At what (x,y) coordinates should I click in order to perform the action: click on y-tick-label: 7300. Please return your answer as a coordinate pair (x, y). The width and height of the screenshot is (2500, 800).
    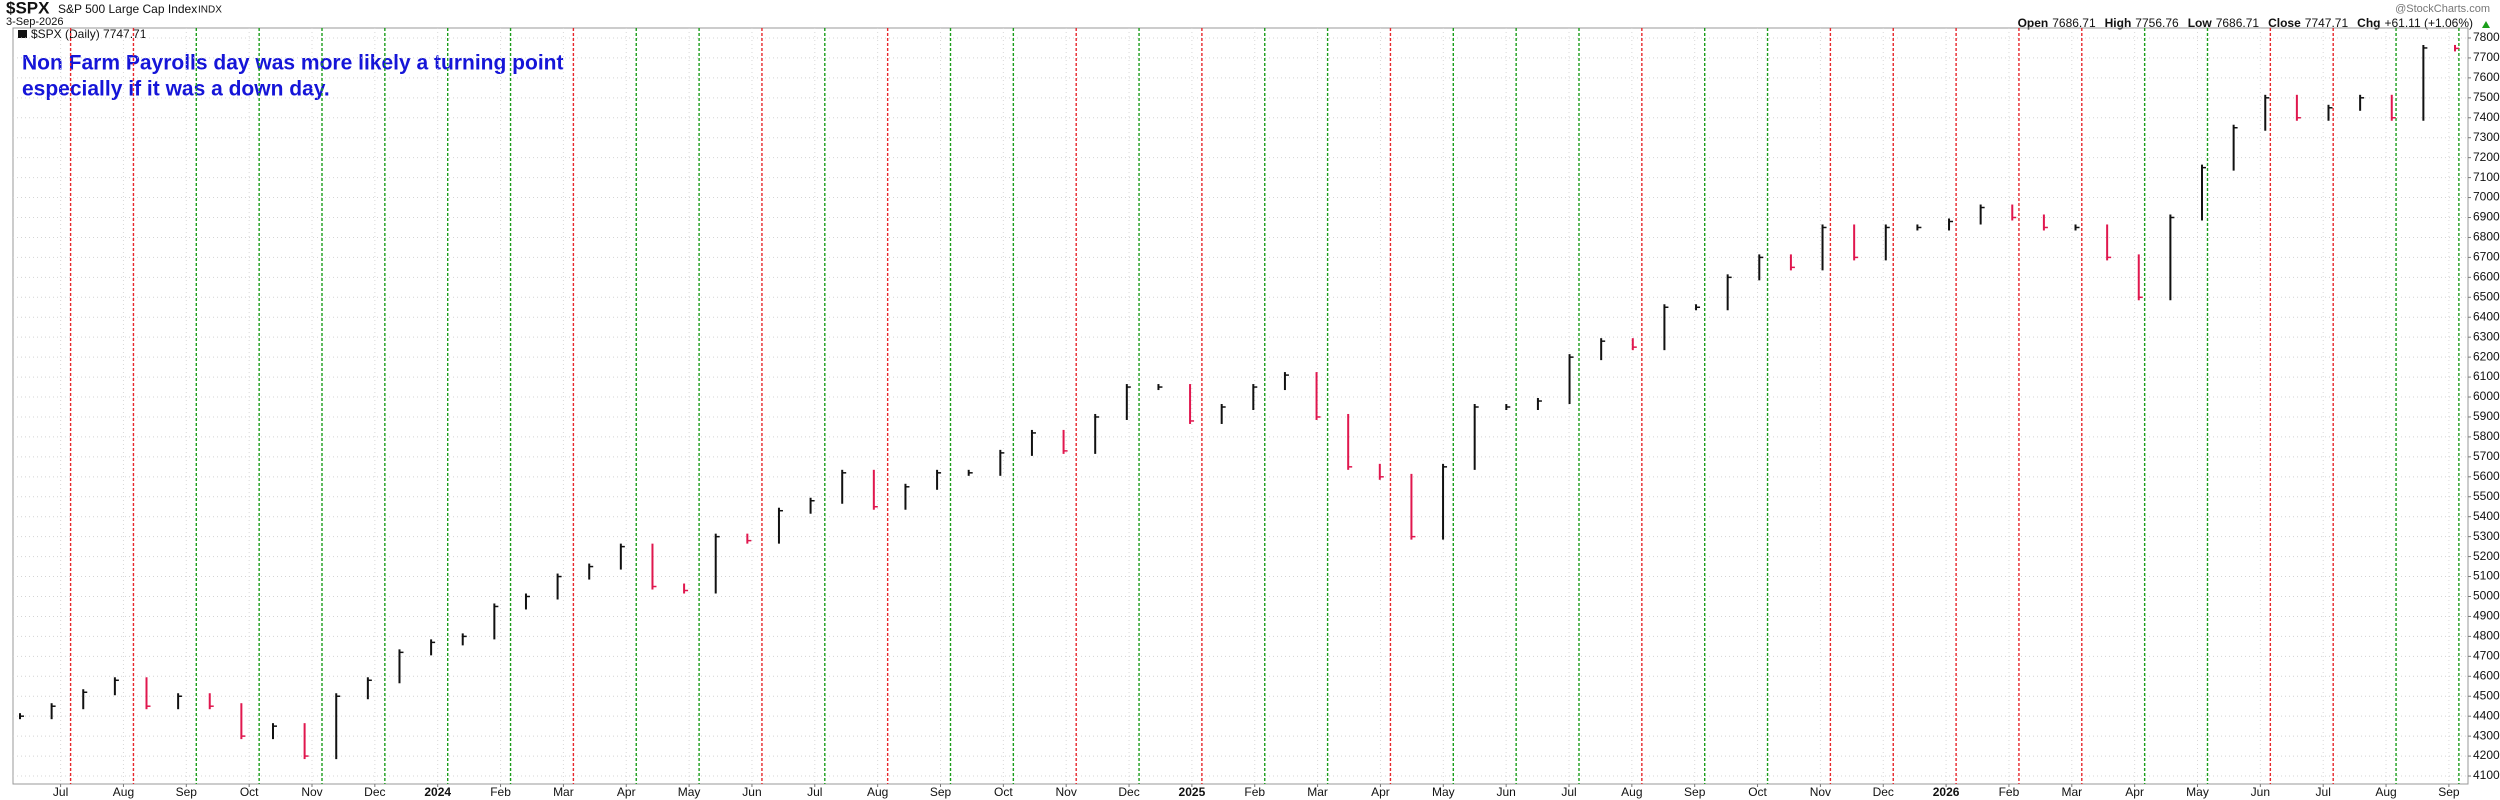
    Looking at the image, I should click on (2486, 137).